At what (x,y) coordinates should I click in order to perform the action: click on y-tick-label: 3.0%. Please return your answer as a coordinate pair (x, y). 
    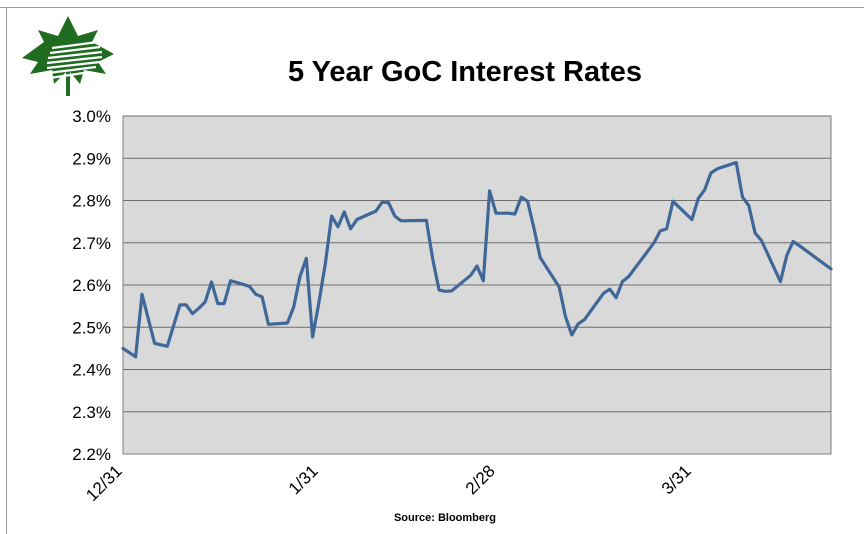
    Looking at the image, I should click on (91, 116).